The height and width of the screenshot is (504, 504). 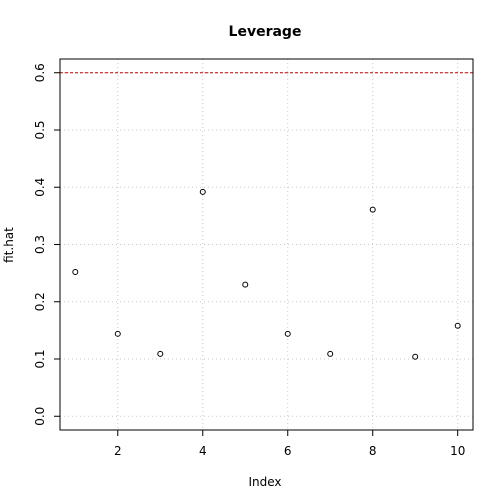 I want to click on y-tick-label: 0.0, so click(x=40, y=416).